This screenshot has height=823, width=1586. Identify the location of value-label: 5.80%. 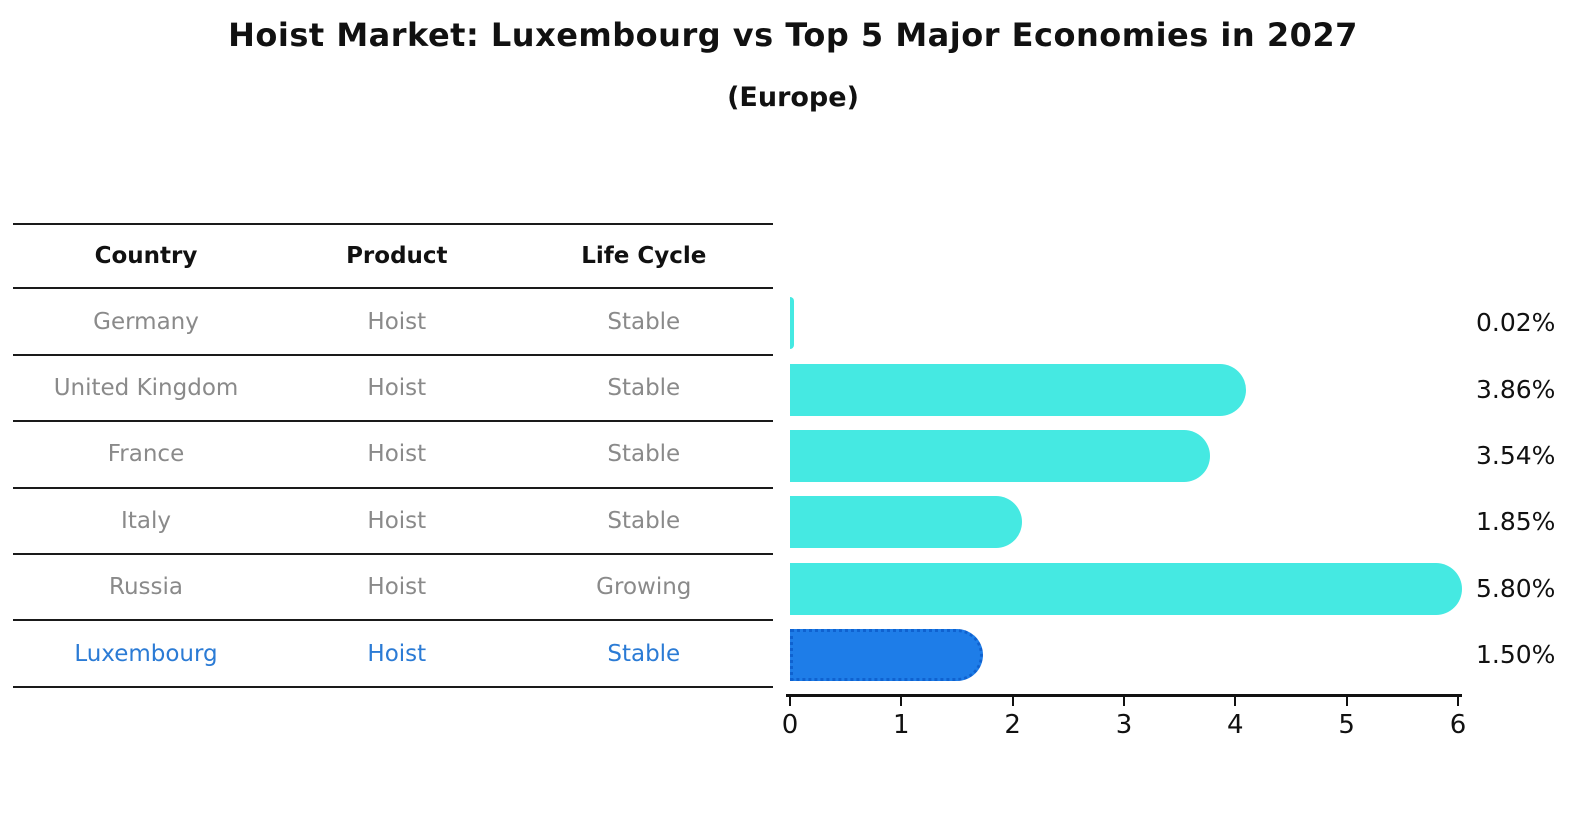
(1516, 588).